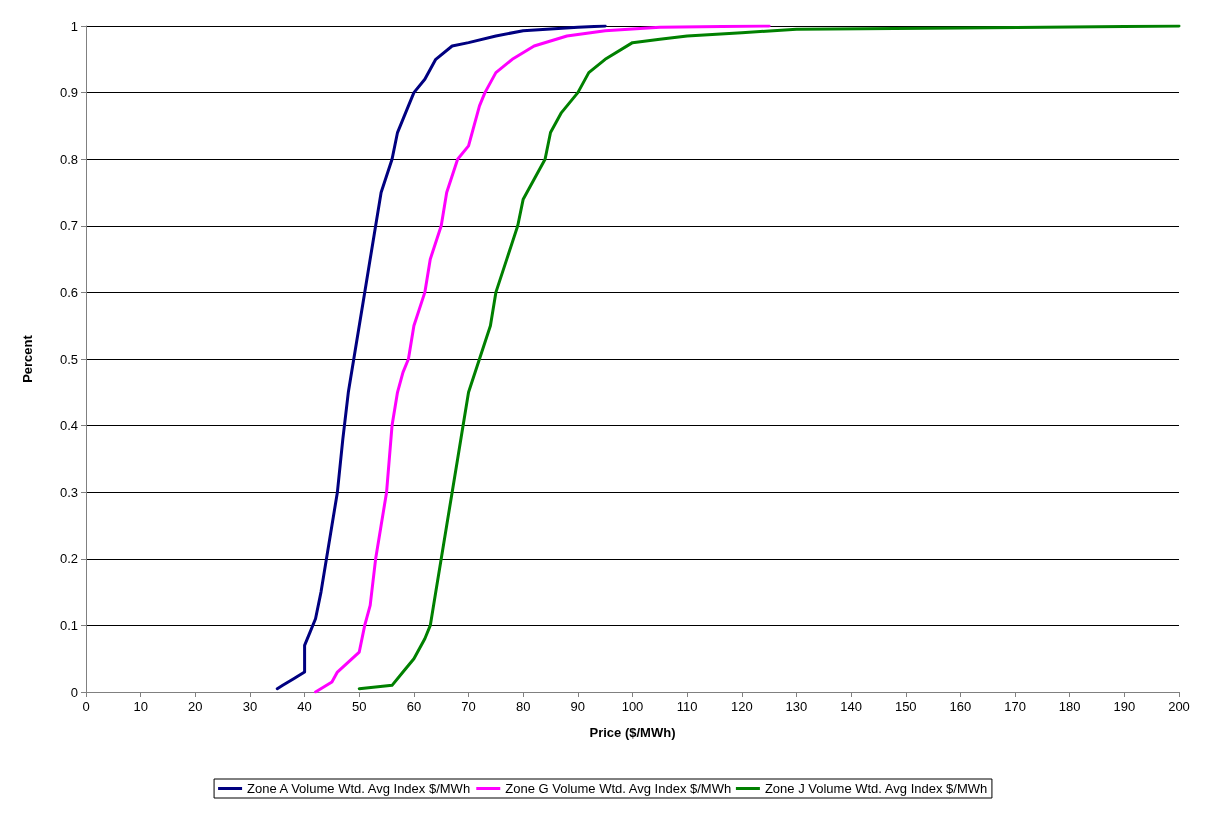 The image size is (1207, 817). I want to click on x-tick-label: 150, so click(905, 706).